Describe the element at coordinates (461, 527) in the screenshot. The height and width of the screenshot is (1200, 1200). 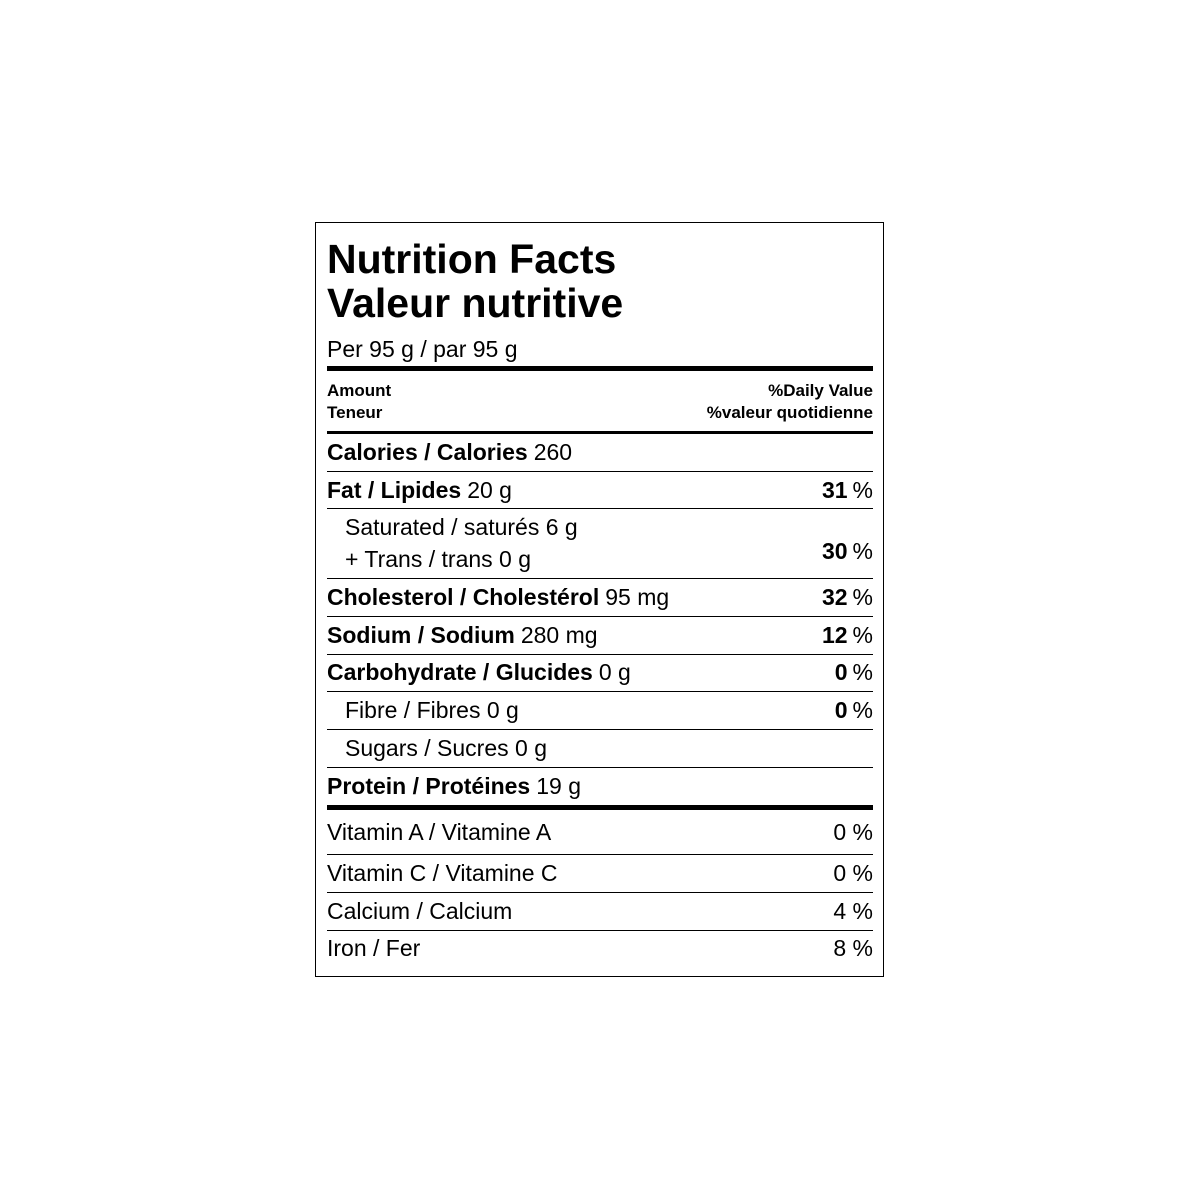
I see `sub-nutrient: Saturated / saturés 6 g` at that location.